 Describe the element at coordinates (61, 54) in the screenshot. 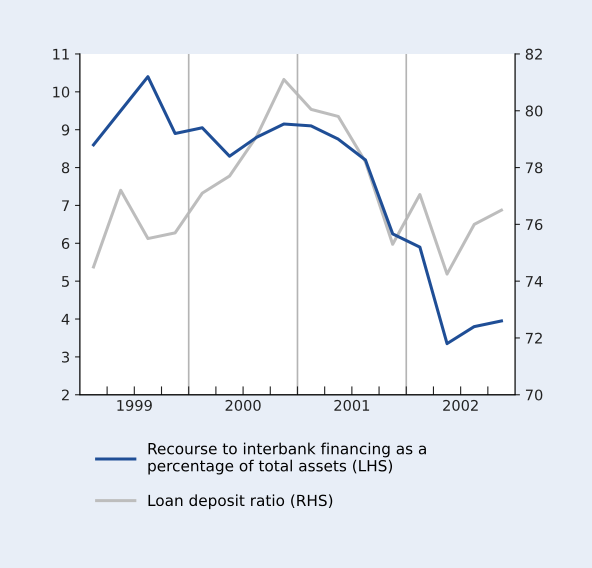

I see `y-tick-label: 11` at that location.